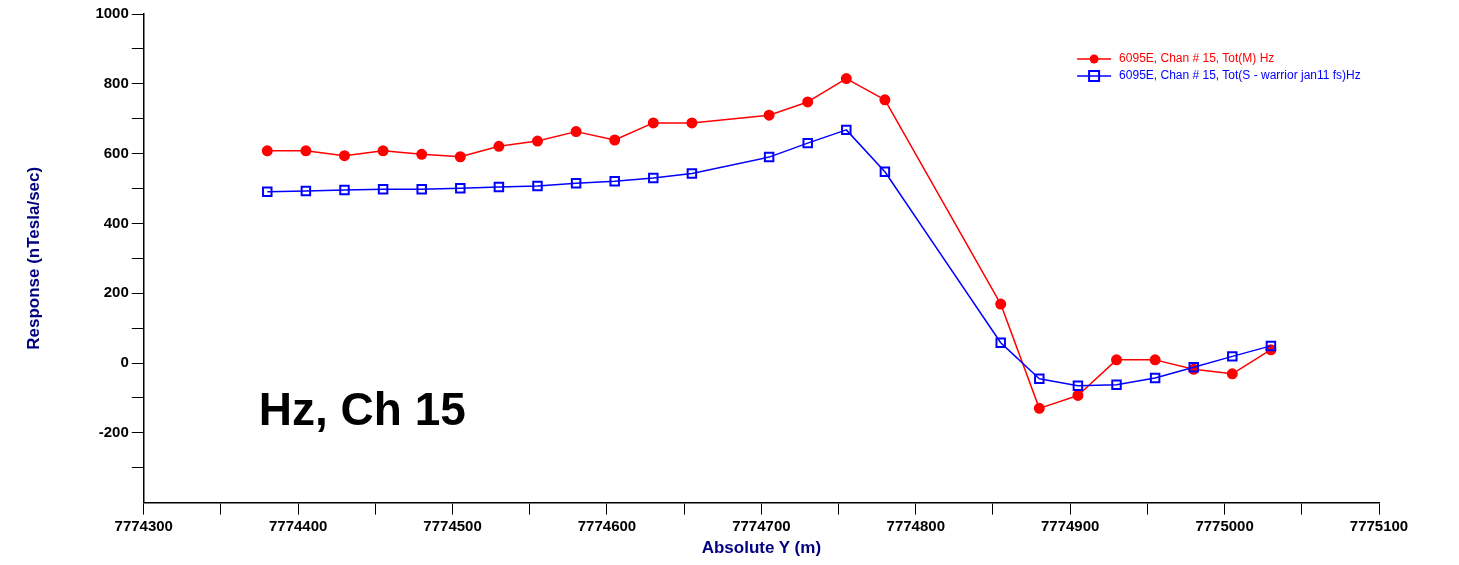  Describe the element at coordinates (113, 431) in the screenshot. I see `y-tick-label: -200` at that location.